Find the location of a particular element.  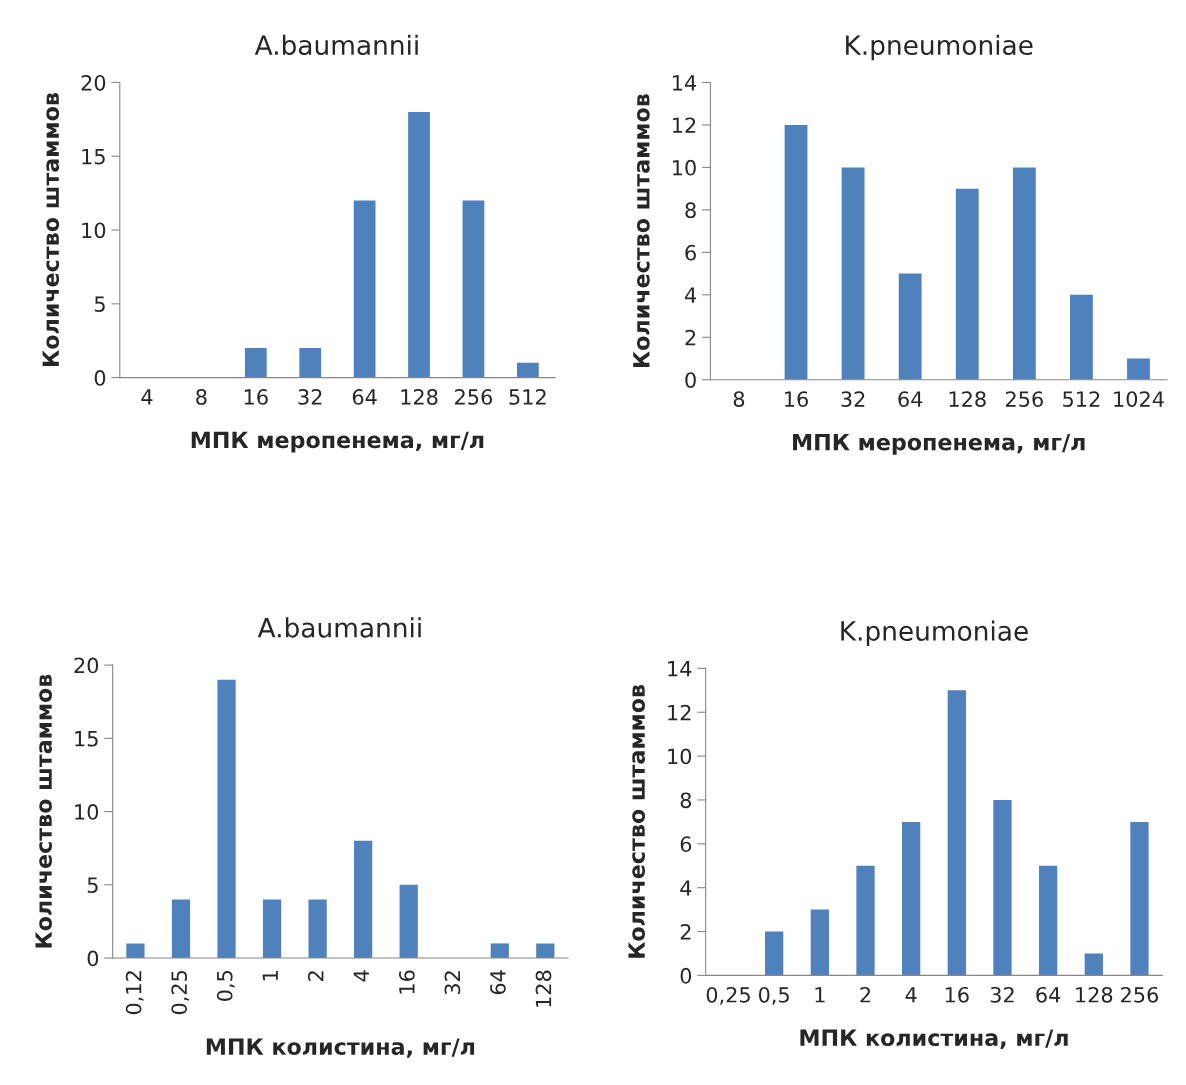

y-tick-label: 2 is located at coordinates (690, 337).